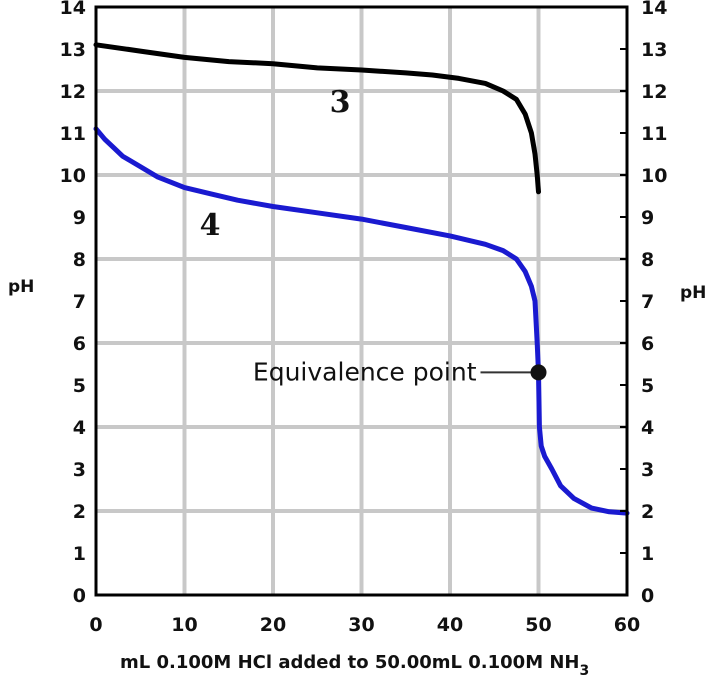 The width and height of the screenshot is (714, 689). I want to click on x-tick-label: 0, so click(95, 625).